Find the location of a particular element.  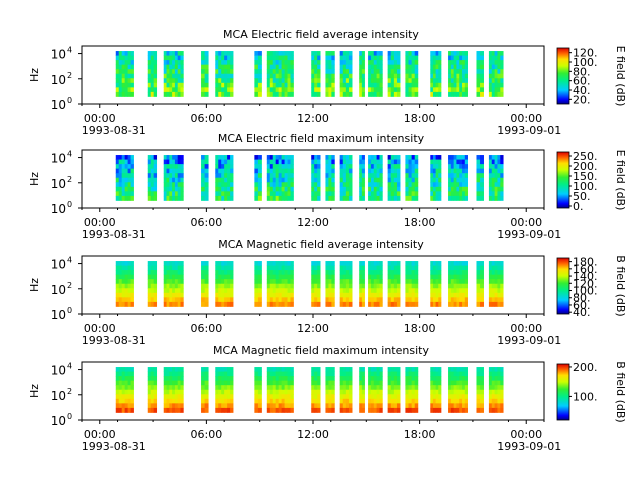

x-tick-label: 00:00 is located at coordinates (100, 328).